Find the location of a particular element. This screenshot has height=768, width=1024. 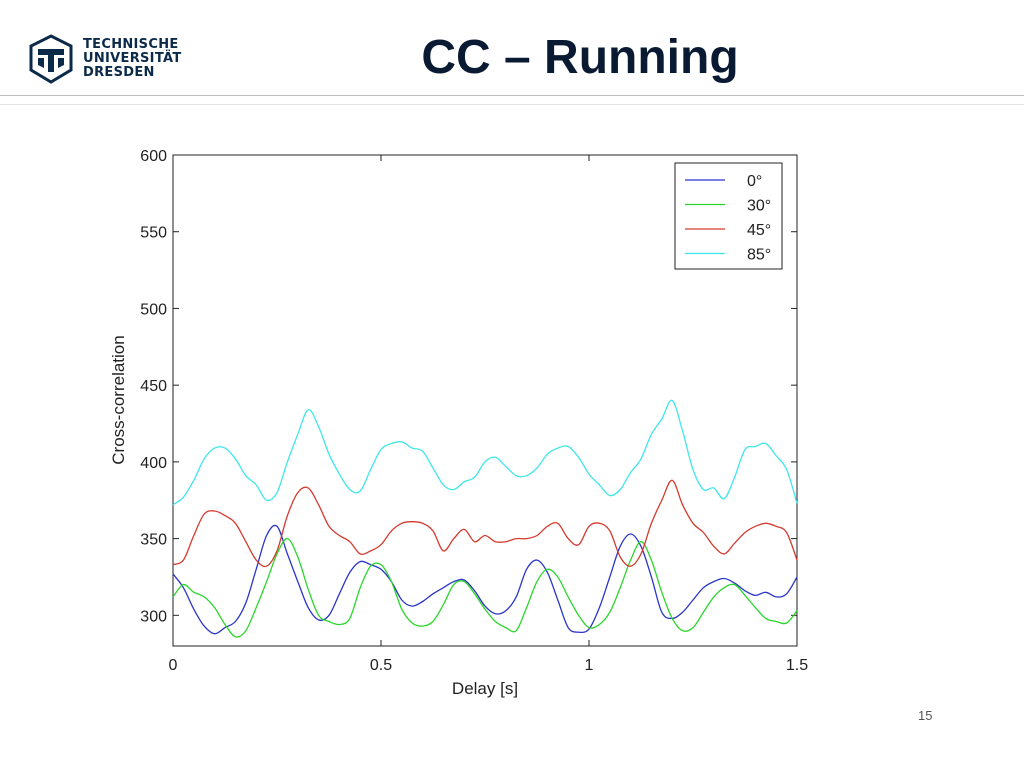

legend: 0° 30° 45° 85° is located at coordinates (728, 216).